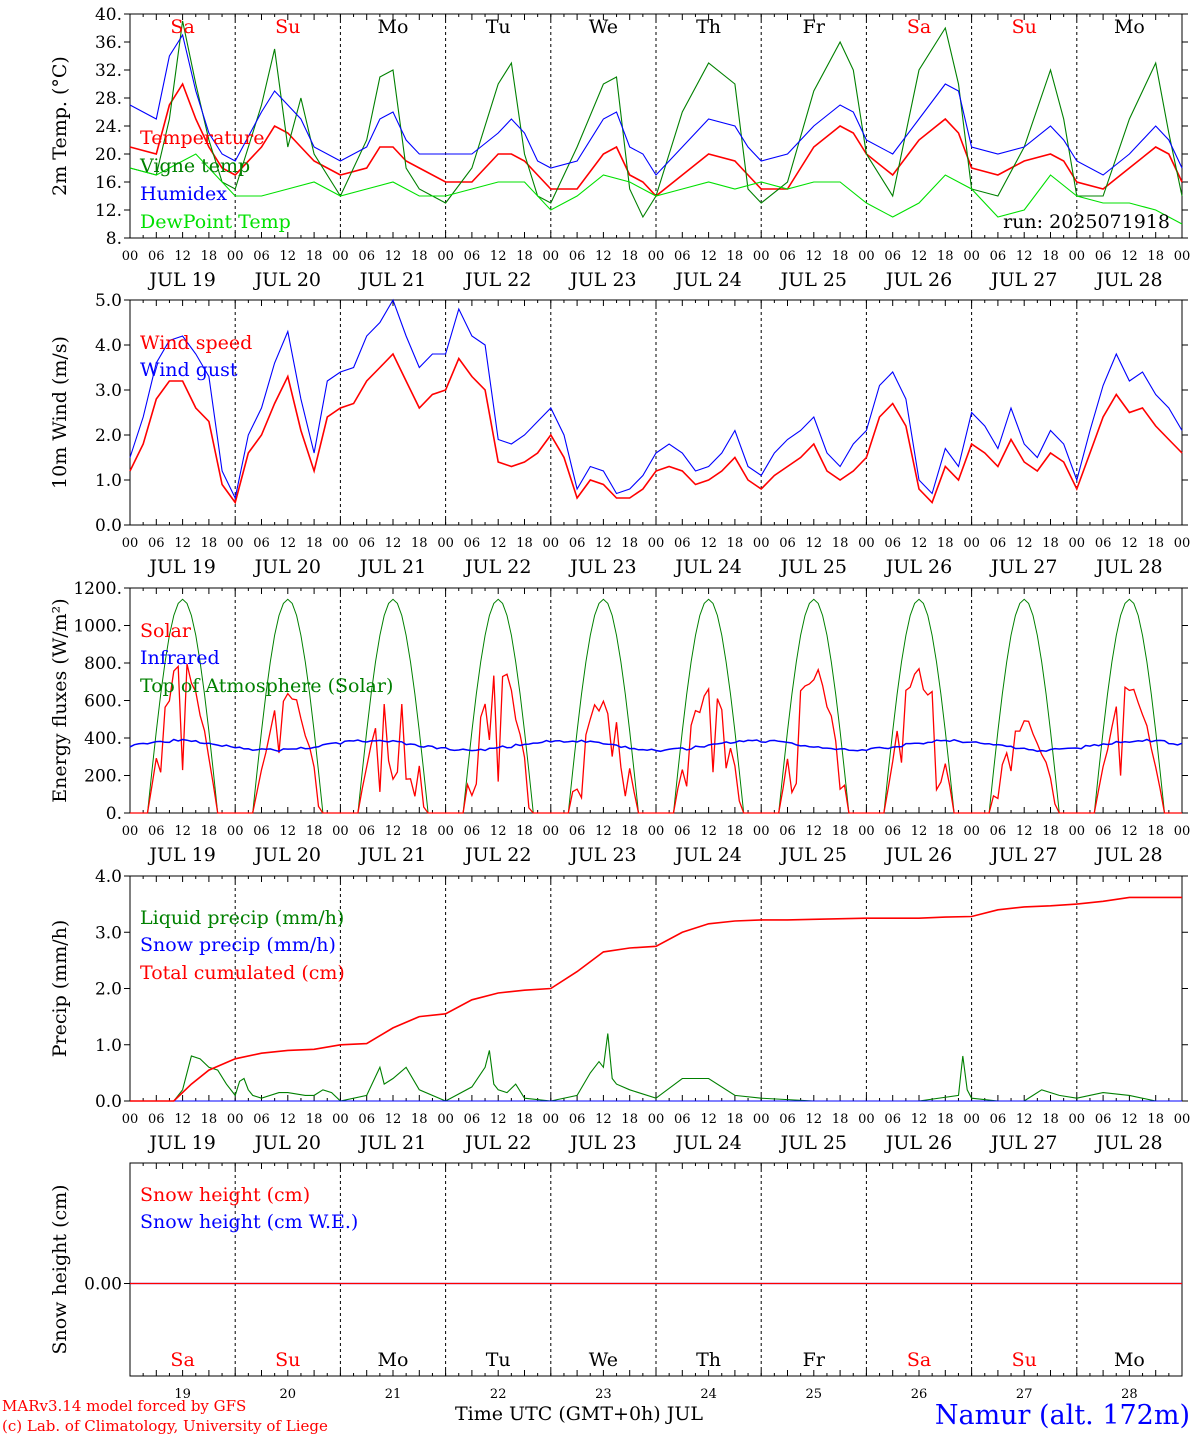  I want to click on y-tick-label: 32., so click(108, 71).